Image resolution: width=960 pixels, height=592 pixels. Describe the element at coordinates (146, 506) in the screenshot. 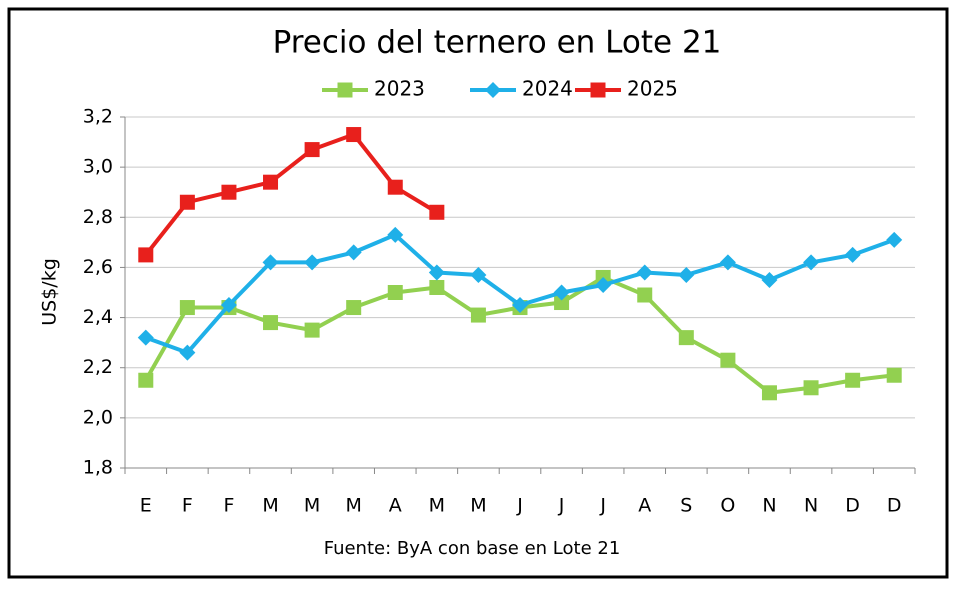

I see `x-tick-label: E` at that location.